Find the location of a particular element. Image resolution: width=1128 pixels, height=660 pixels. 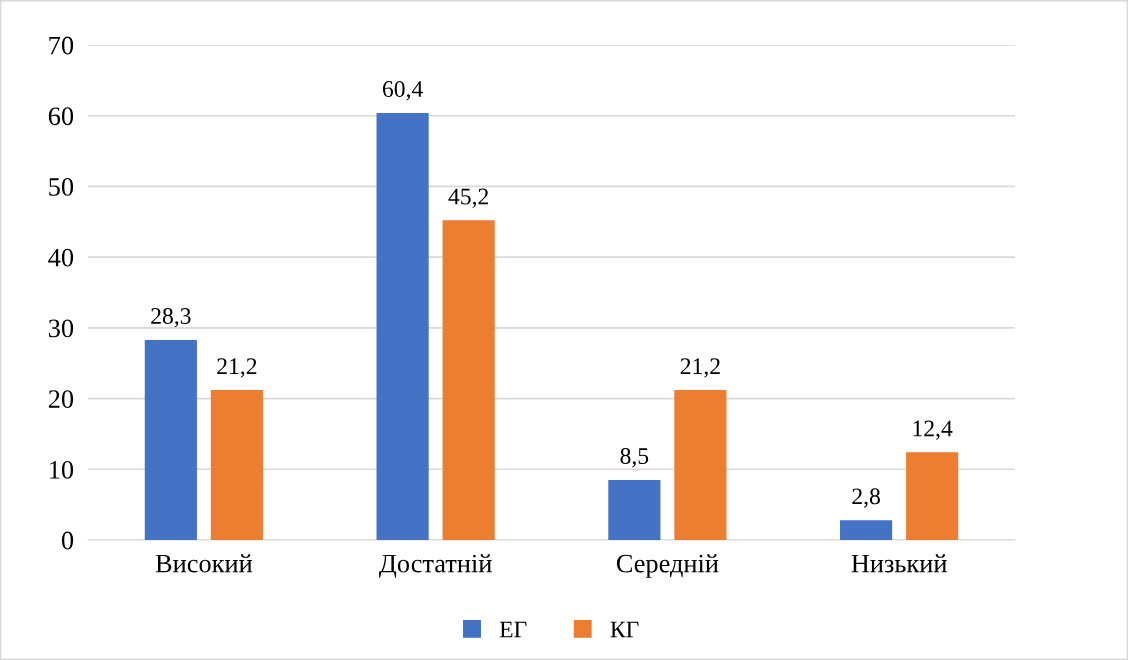

legend-label: ЕГ is located at coordinates (513, 629).